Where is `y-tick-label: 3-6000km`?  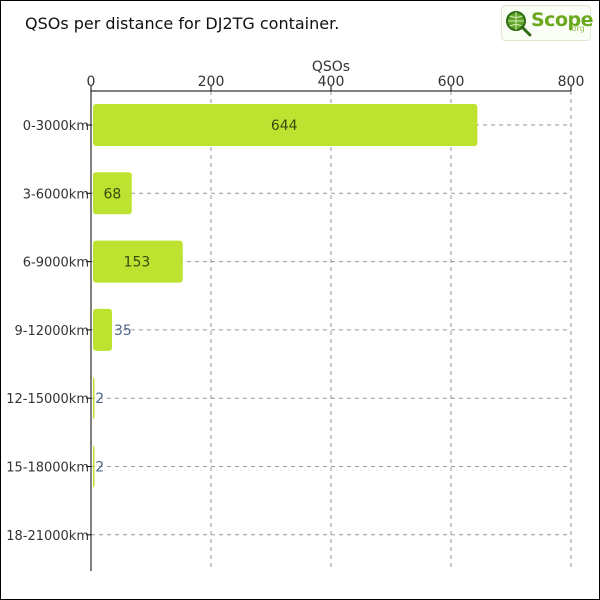 y-tick-label: 3-6000km is located at coordinates (56, 194).